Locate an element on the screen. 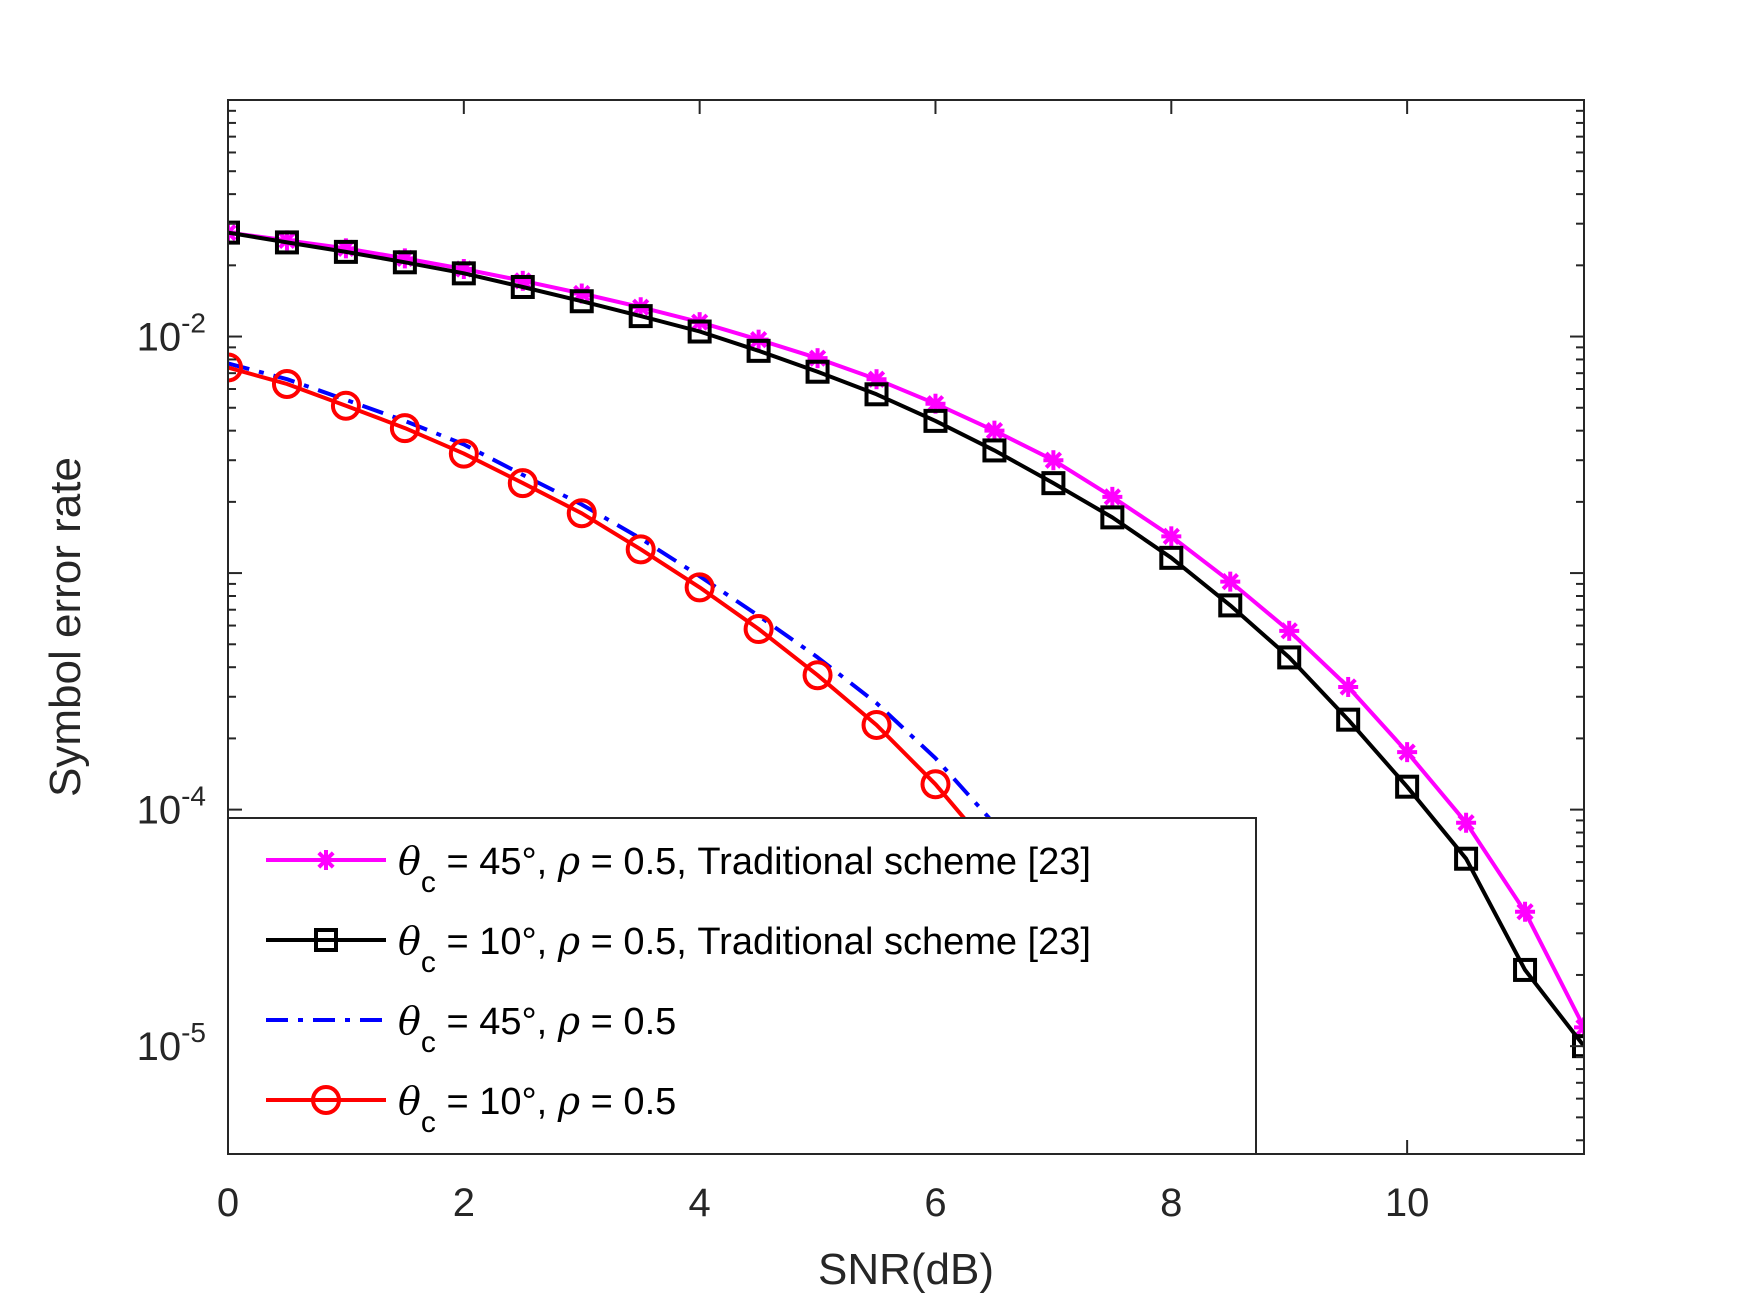  y-tick-label: 10⁻⁴ is located at coordinates (171, 807).